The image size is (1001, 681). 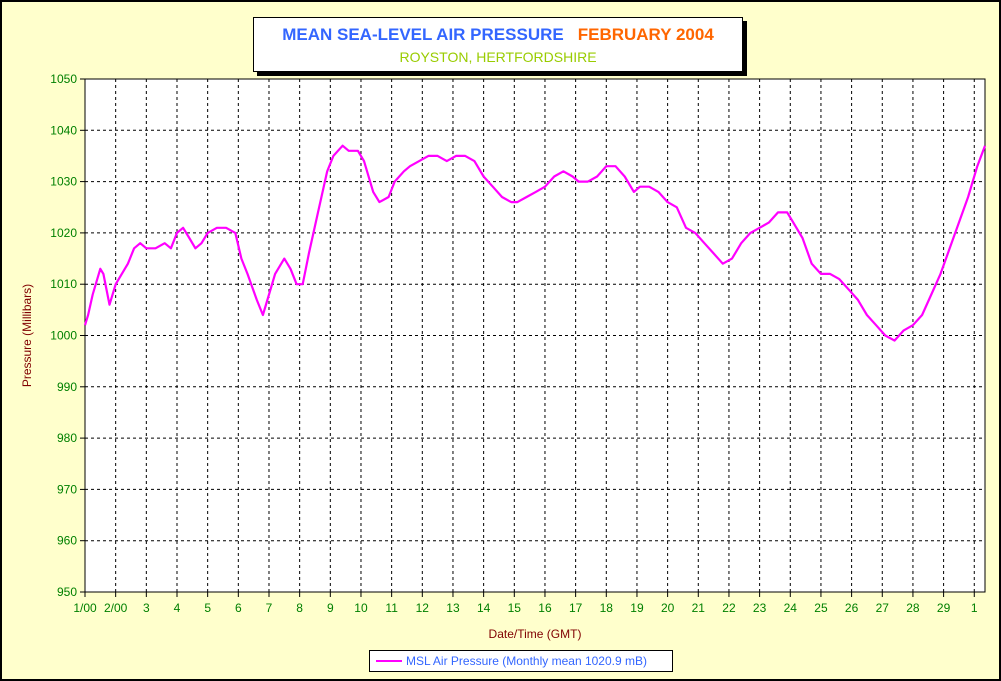 I want to click on x-tick-label: 16, so click(x=545, y=608).